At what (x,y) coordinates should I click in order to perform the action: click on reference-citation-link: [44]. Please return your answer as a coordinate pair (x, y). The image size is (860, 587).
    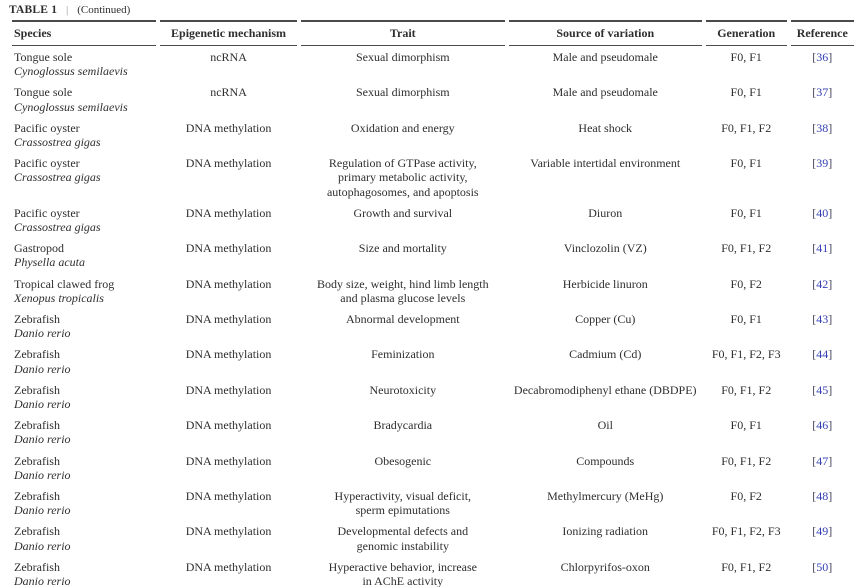
    Looking at the image, I should click on (822, 354).